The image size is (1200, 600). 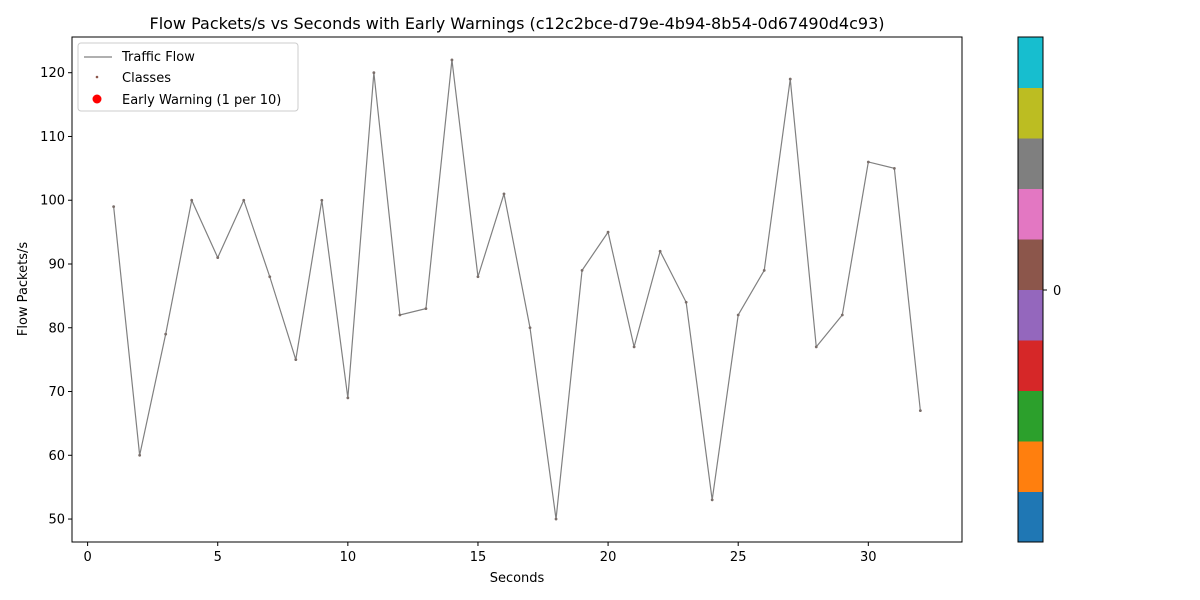 I want to click on y-tick-label: 70, so click(x=56, y=392).